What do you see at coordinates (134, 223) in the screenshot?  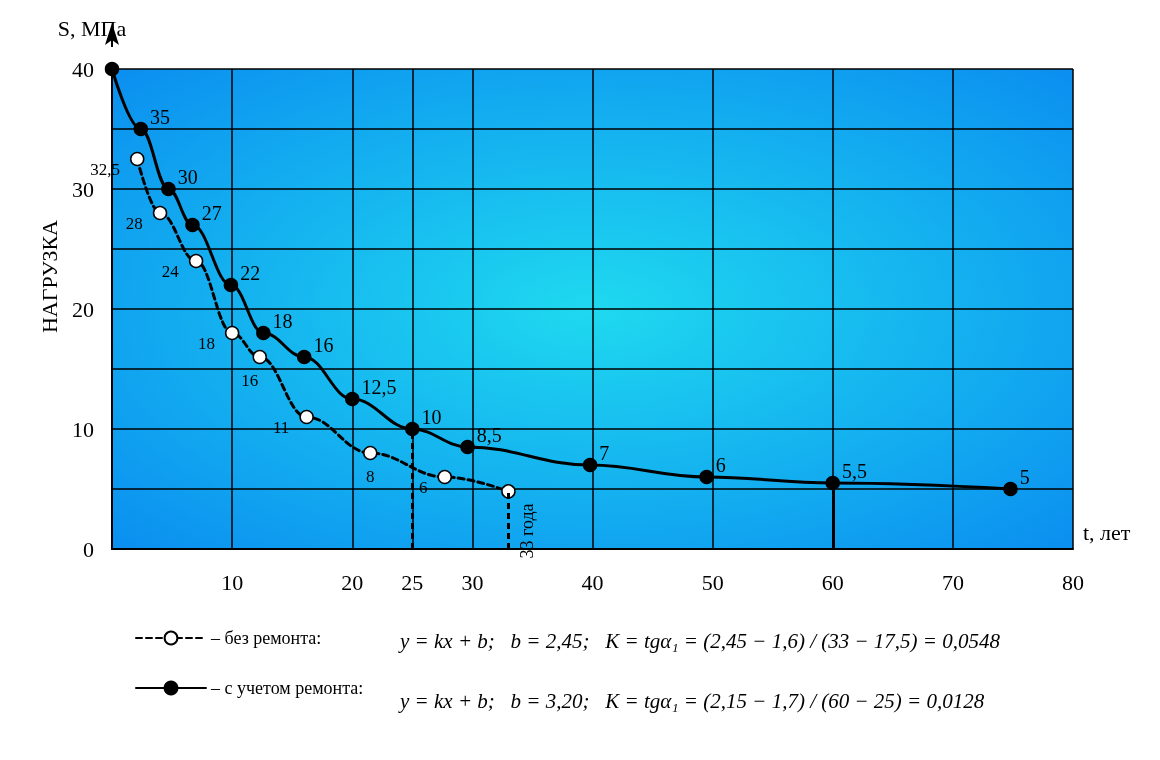 I see `data-label: 28` at bounding box center [134, 223].